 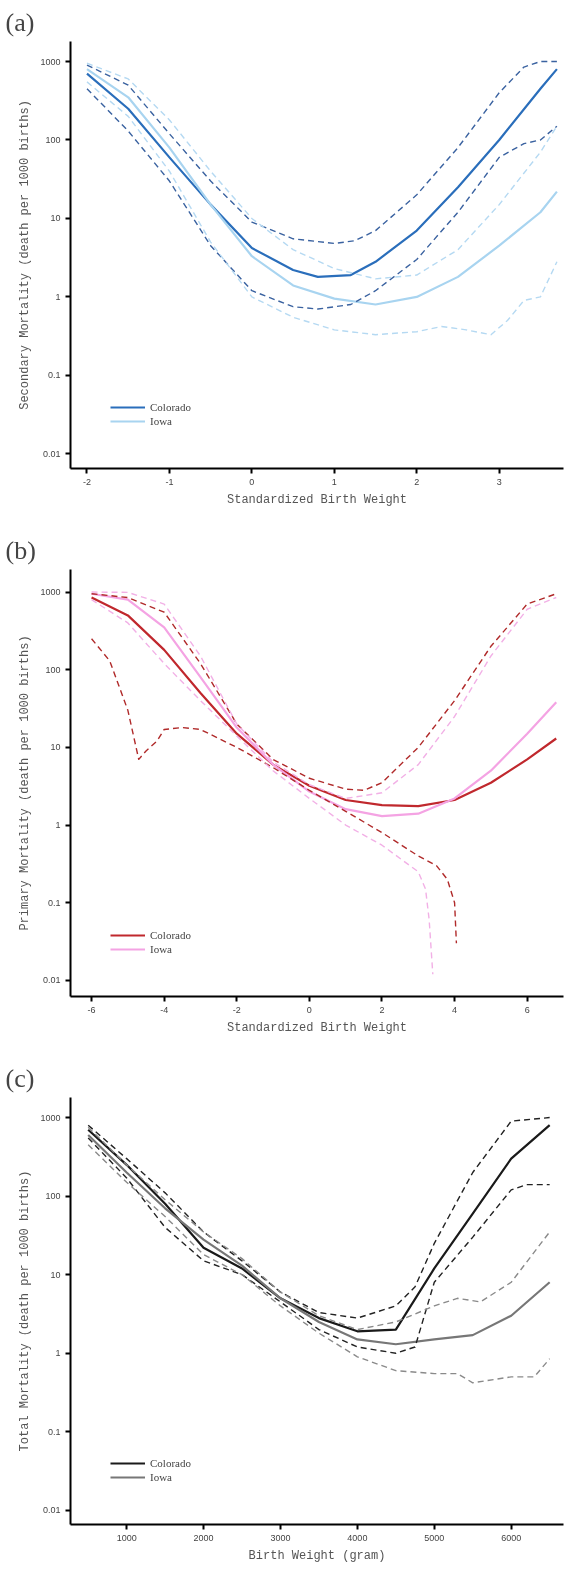 What do you see at coordinates (455, 1009) in the screenshot?
I see `x-tick-label: 4` at bounding box center [455, 1009].